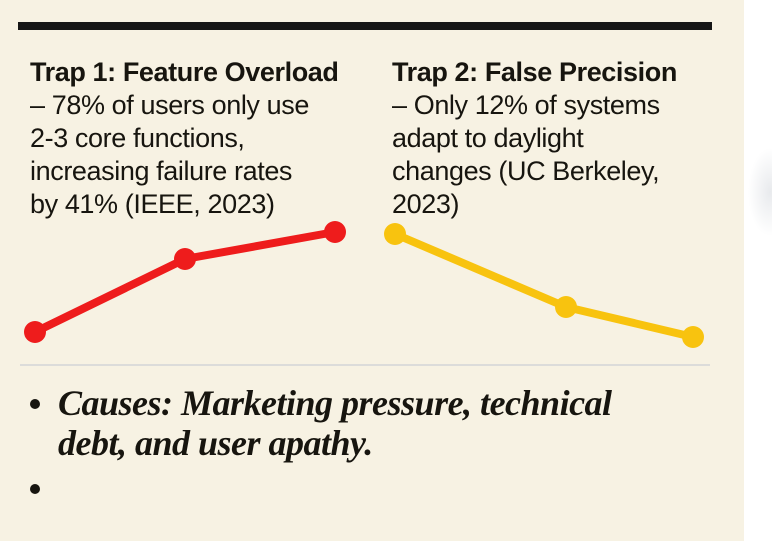  I want to click on trap1-line-4: increasing failure rates, so click(161, 171).